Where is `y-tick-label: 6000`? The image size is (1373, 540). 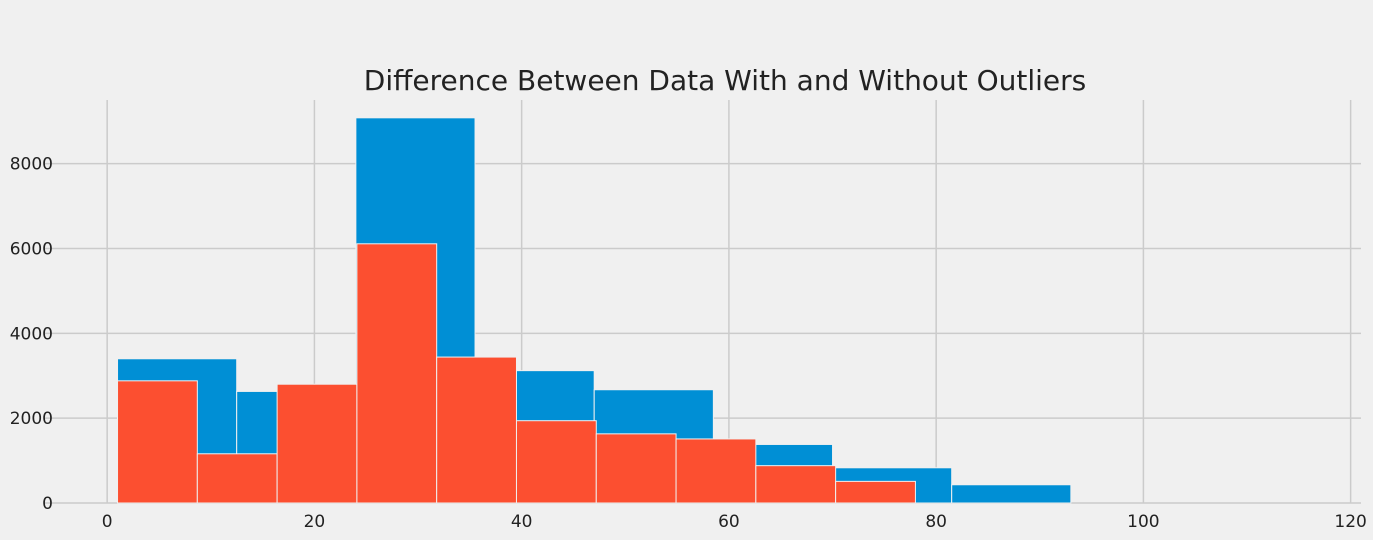 y-tick-label: 6000 is located at coordinates (31, 249).